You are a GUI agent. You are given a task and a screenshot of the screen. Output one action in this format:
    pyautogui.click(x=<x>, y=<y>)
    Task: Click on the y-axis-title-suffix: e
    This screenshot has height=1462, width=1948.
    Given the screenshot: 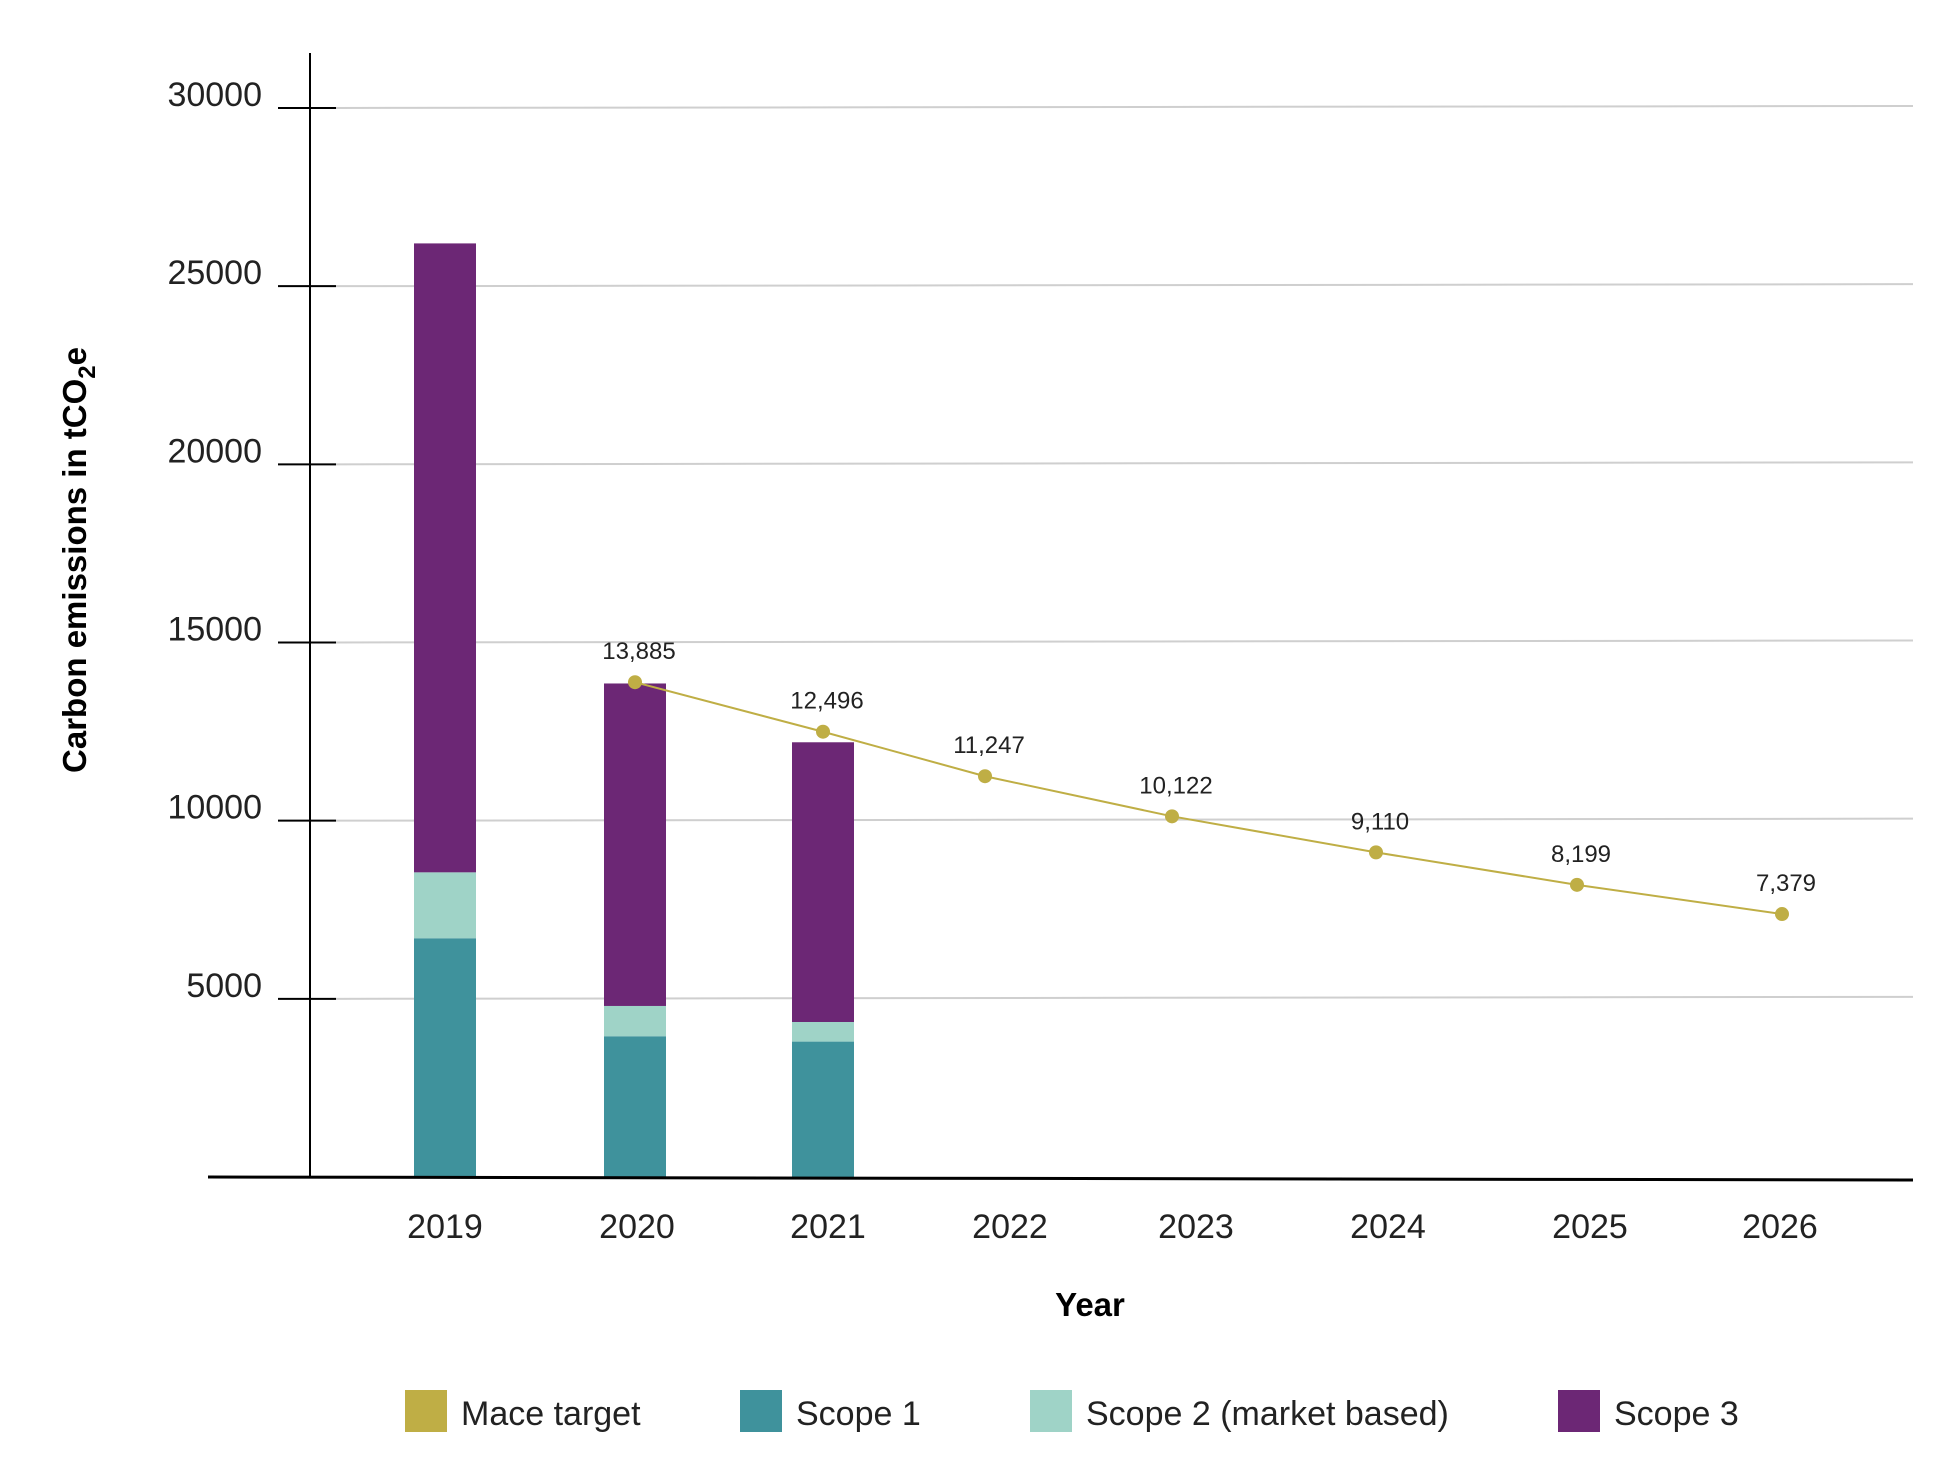 What is the action you would take?
    pyautogui.click(x=74, y=356)
    